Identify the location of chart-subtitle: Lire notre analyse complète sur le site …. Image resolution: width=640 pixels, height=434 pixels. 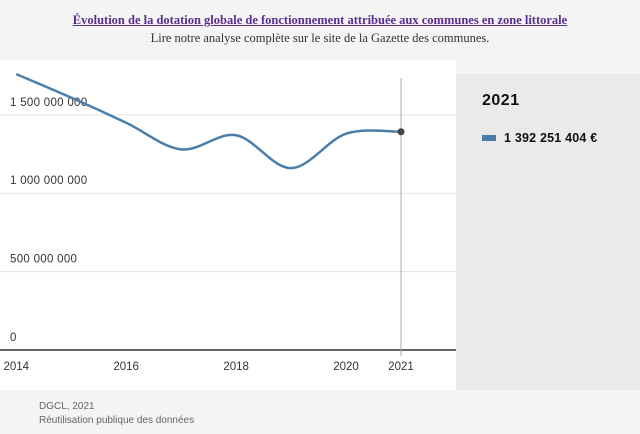
(320, 38).